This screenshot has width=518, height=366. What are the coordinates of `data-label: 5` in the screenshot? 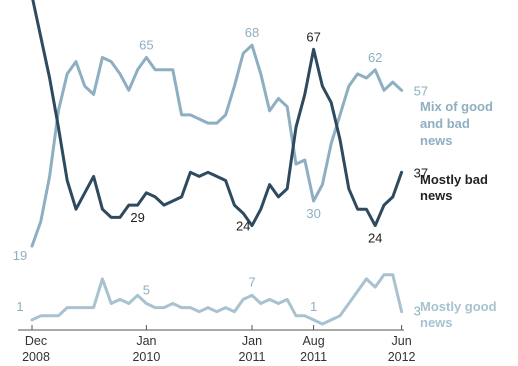 It's located at (146, 290).